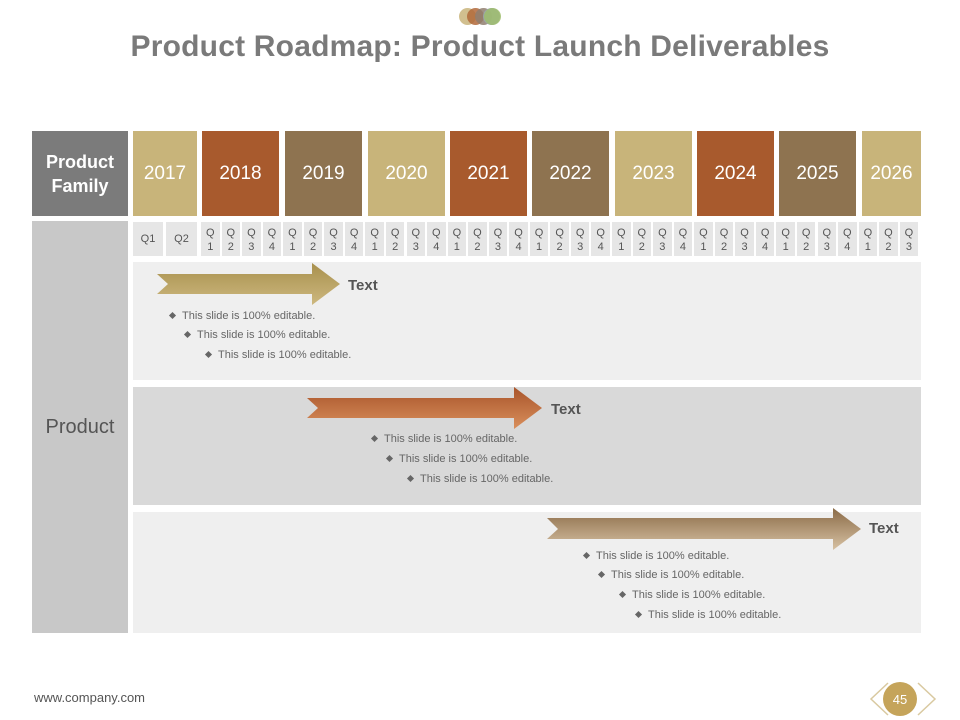 The image size is (960, 720). What do you see at coordinates (148, 239) in the screenshot?
I see `quarter-cell: Q1` at bounding box center [148, 239].